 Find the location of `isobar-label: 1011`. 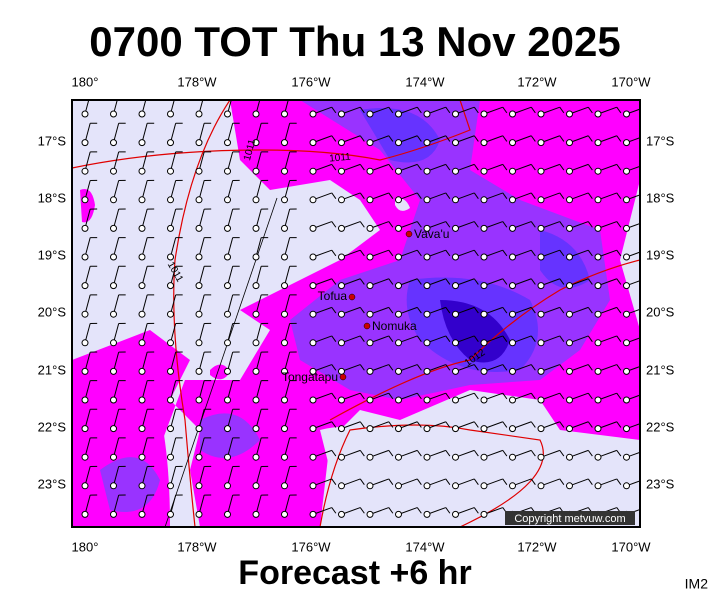

isobar-label: 1011 is located at coordinates (340, 158).